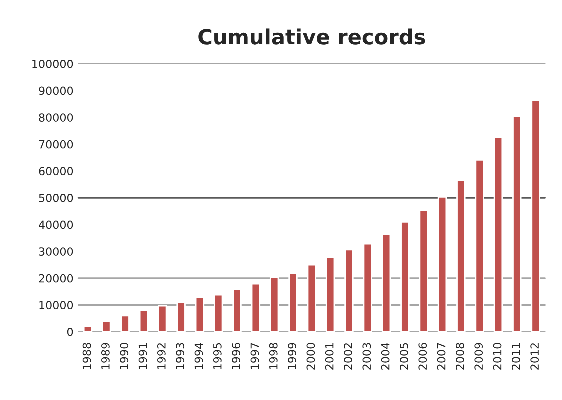 The height and width of the screenshot is (400, 562). Describe the element at coordinates (348, 357) in the screenshot. I see `x-tick-label: 2002` at that location.